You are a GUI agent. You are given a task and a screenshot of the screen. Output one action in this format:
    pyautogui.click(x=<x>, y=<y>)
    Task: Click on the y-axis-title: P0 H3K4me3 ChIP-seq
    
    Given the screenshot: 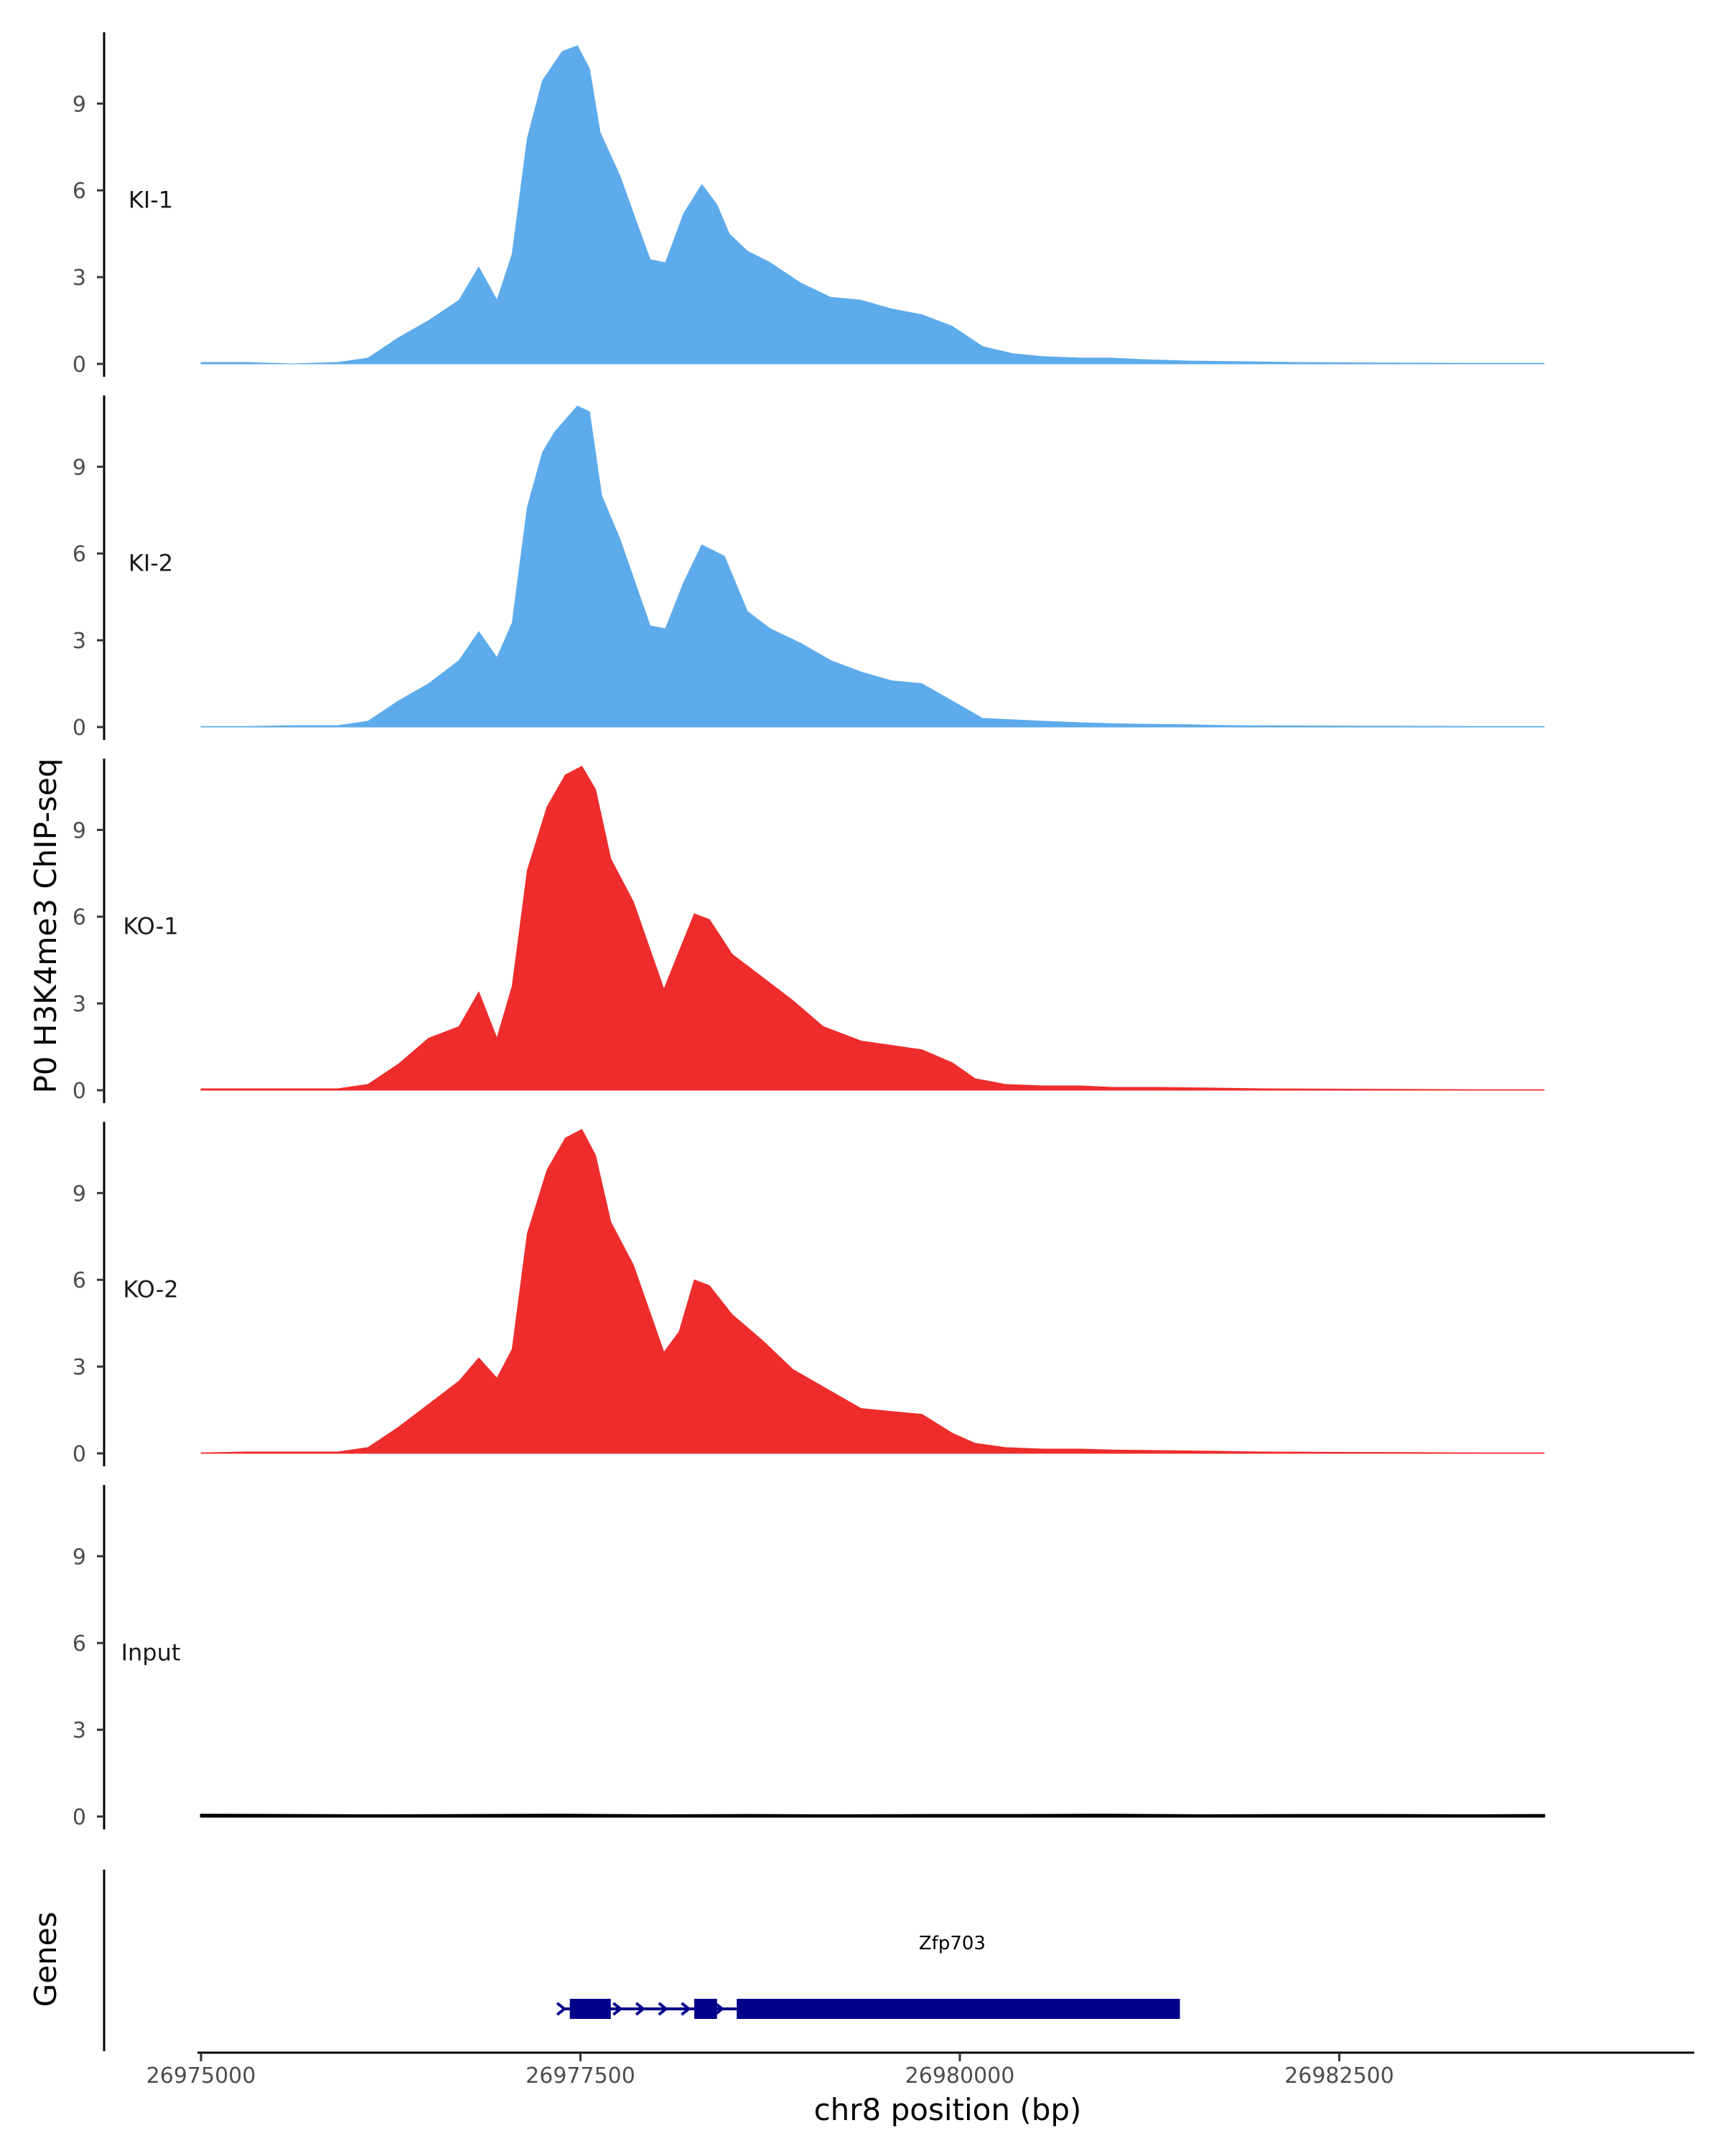 What is the action you would take?
    pyautogui.click(x=45, y=925)
    